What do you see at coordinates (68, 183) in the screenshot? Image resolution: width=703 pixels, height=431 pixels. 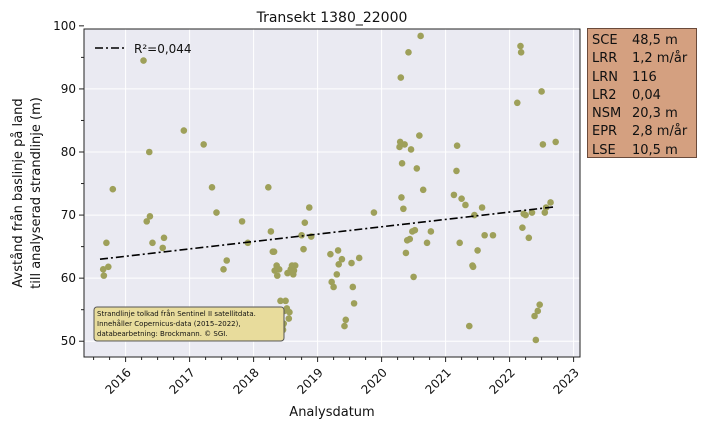 I see `y-axis-ticks: 50 60 70 80 90 100` at bounding box center [68, 183].